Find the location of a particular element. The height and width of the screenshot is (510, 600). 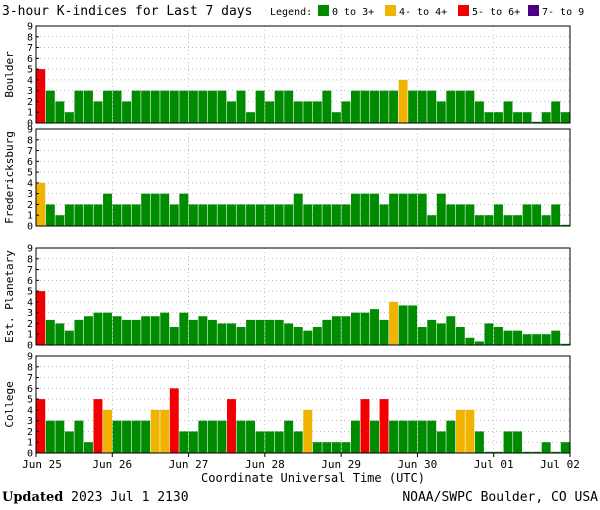

y-tick-label: 8 is located at coordinates (30, 37).